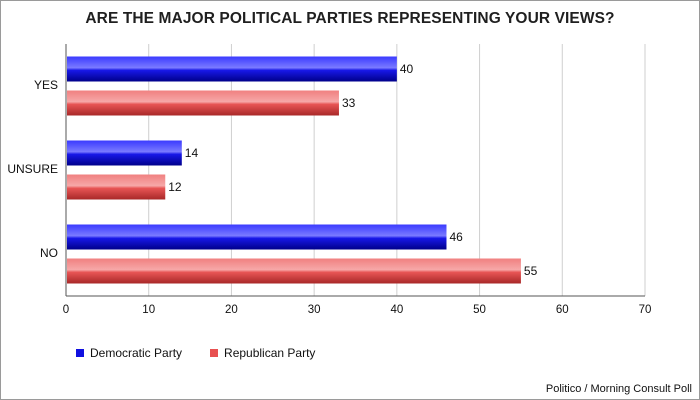  I want to click on legend-swatch-democratic, so click(80, 353).